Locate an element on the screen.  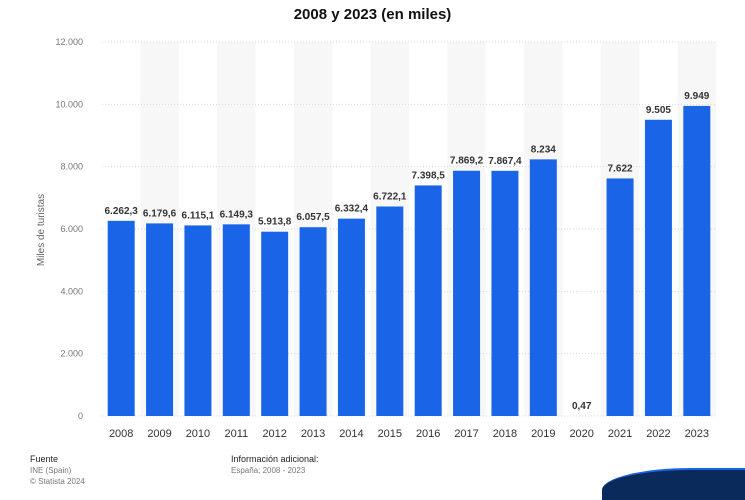
value-label-2012: 5.913,8 is located at coordinates (275, 222).